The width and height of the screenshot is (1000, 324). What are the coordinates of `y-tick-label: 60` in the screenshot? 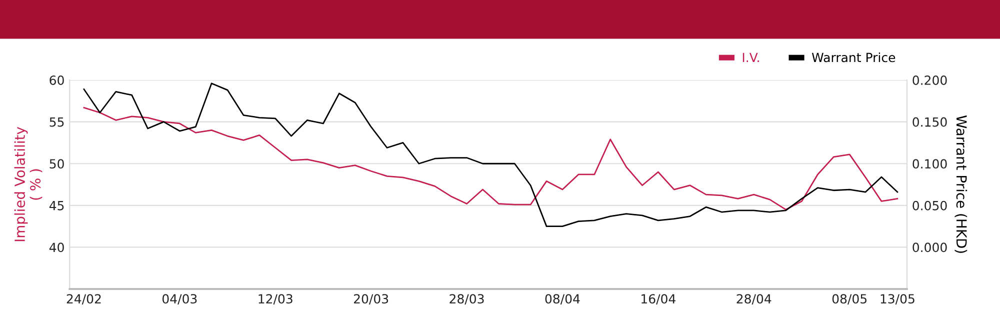 It's located at (57, 80).